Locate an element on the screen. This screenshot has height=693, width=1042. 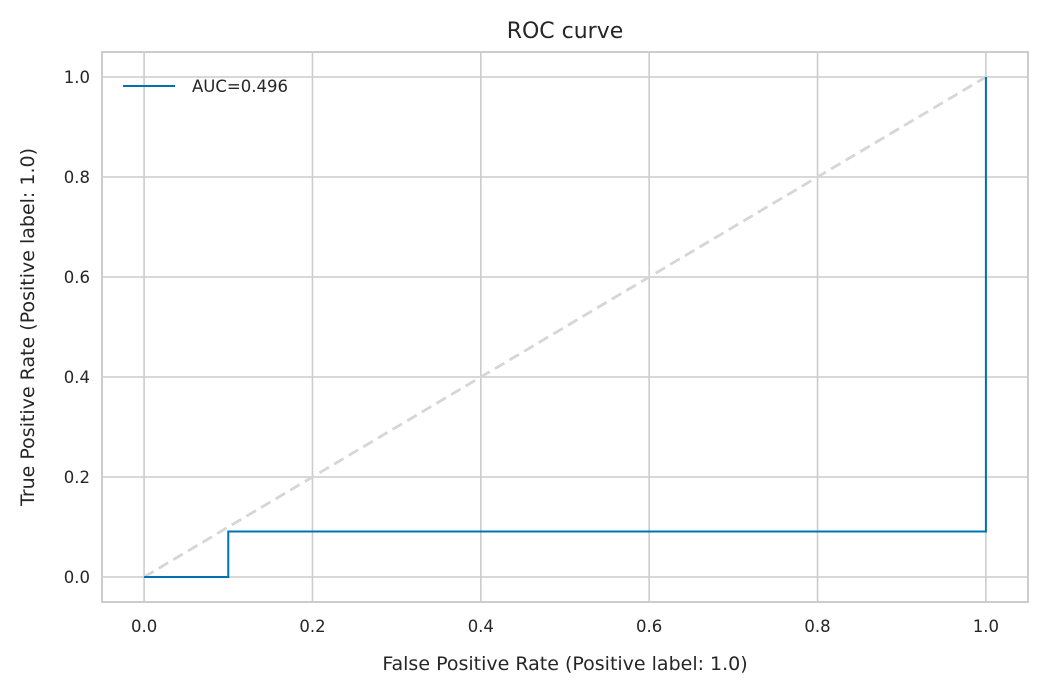
legend-entry-label: AUC=0.496 is located at coordinates (240, 86).